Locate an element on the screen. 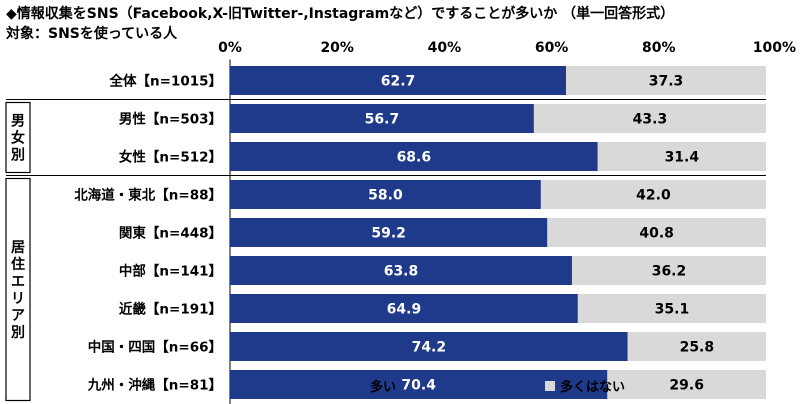 The image size is (800, 404). group-label-char: 居 is located at coordinates (18, 248).